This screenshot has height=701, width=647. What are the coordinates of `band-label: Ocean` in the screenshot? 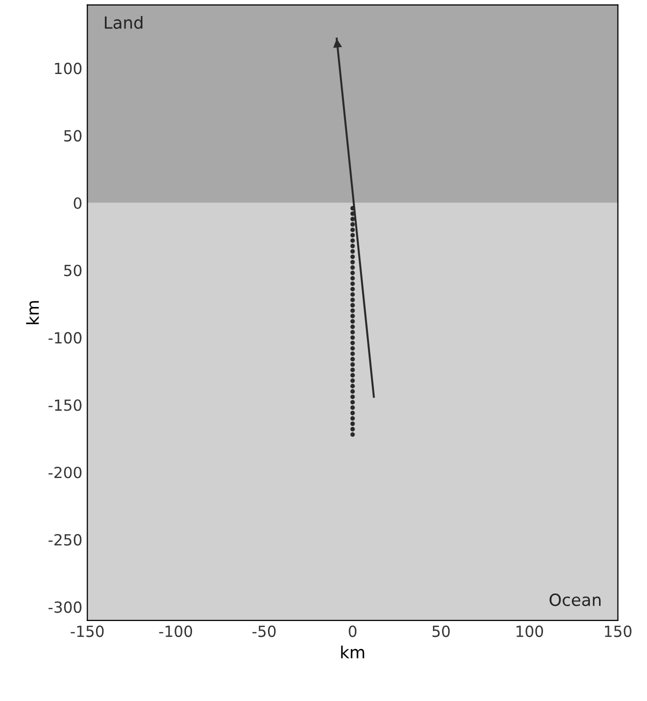 It's located at (575, 599).